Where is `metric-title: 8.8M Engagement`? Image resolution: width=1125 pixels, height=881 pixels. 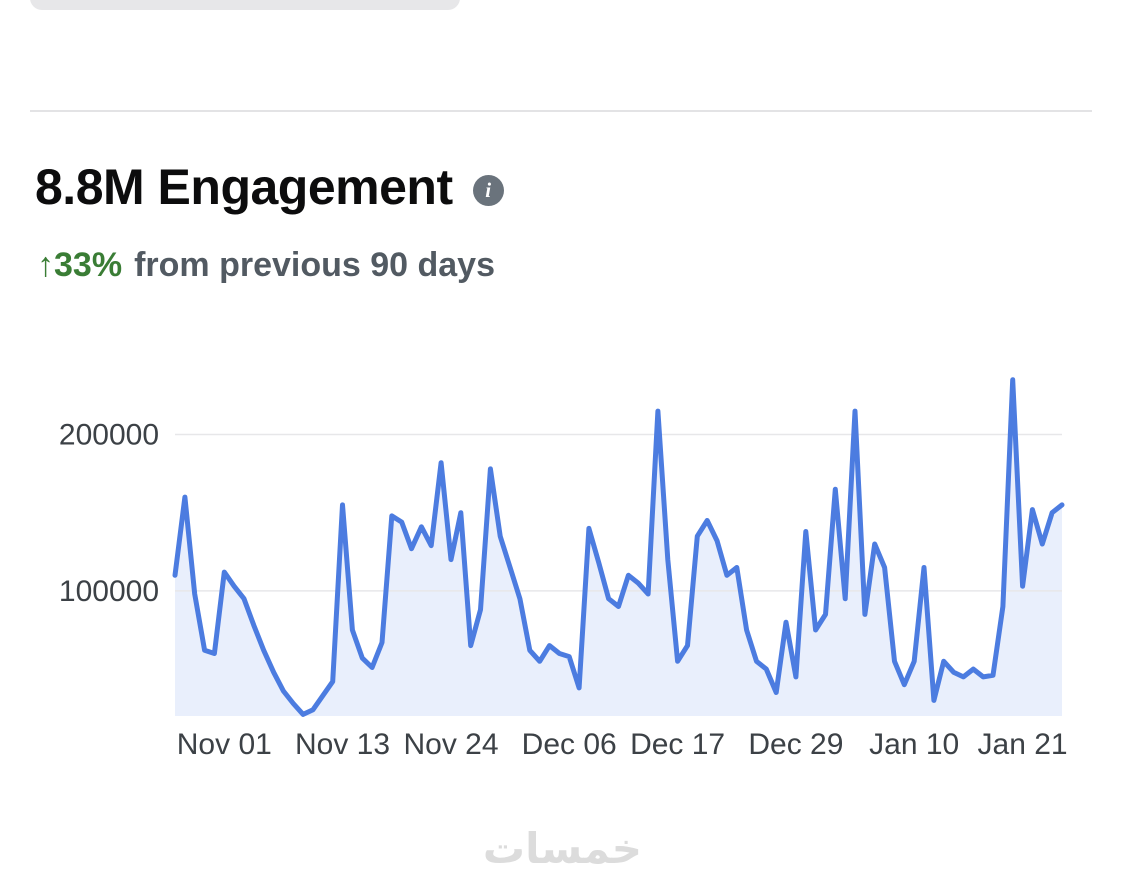 metric-title: 8.8M Engagement is located at coordinates (244, 187).